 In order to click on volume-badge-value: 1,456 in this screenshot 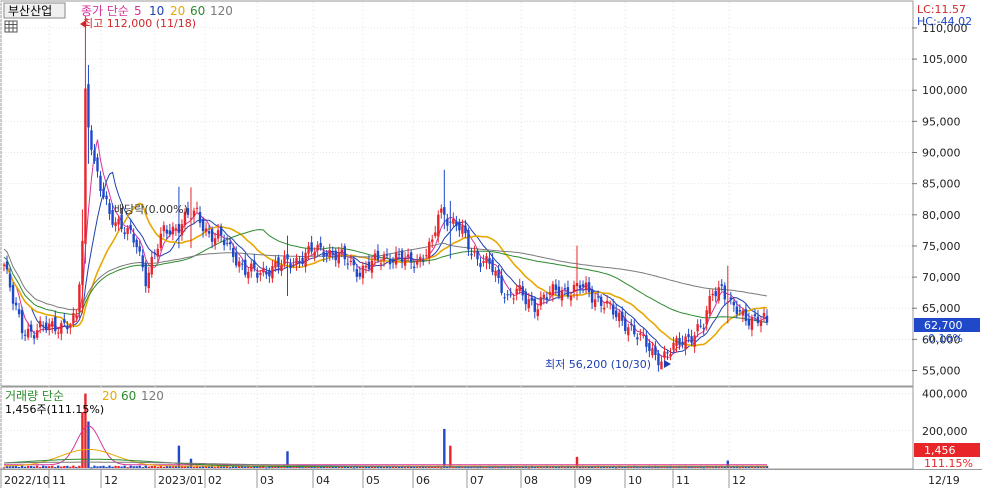, I will do `click(940, 450)`.